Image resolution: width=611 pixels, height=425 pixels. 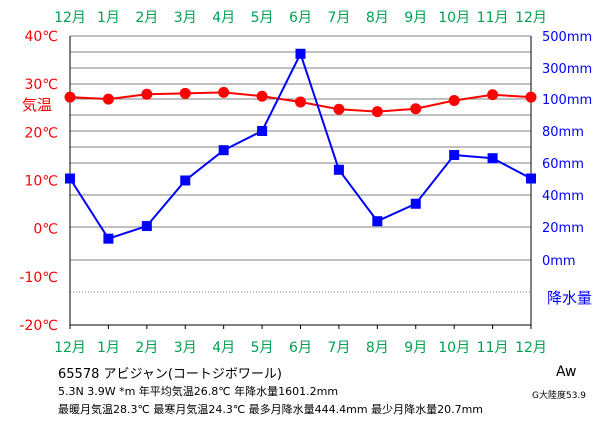 I want to click on temperature-tick-label: 0℃, so click(x=45, y=230).